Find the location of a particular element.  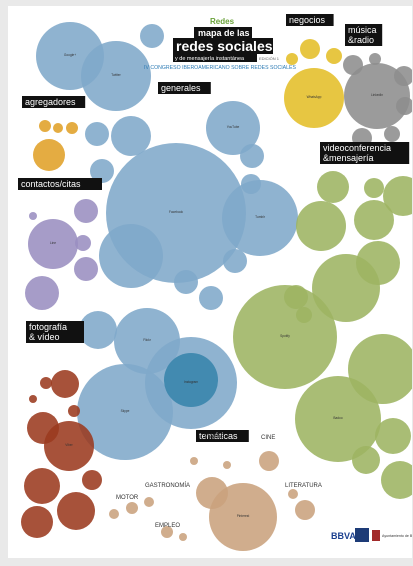

category-label: &radio is located at coordinates (361, 40).